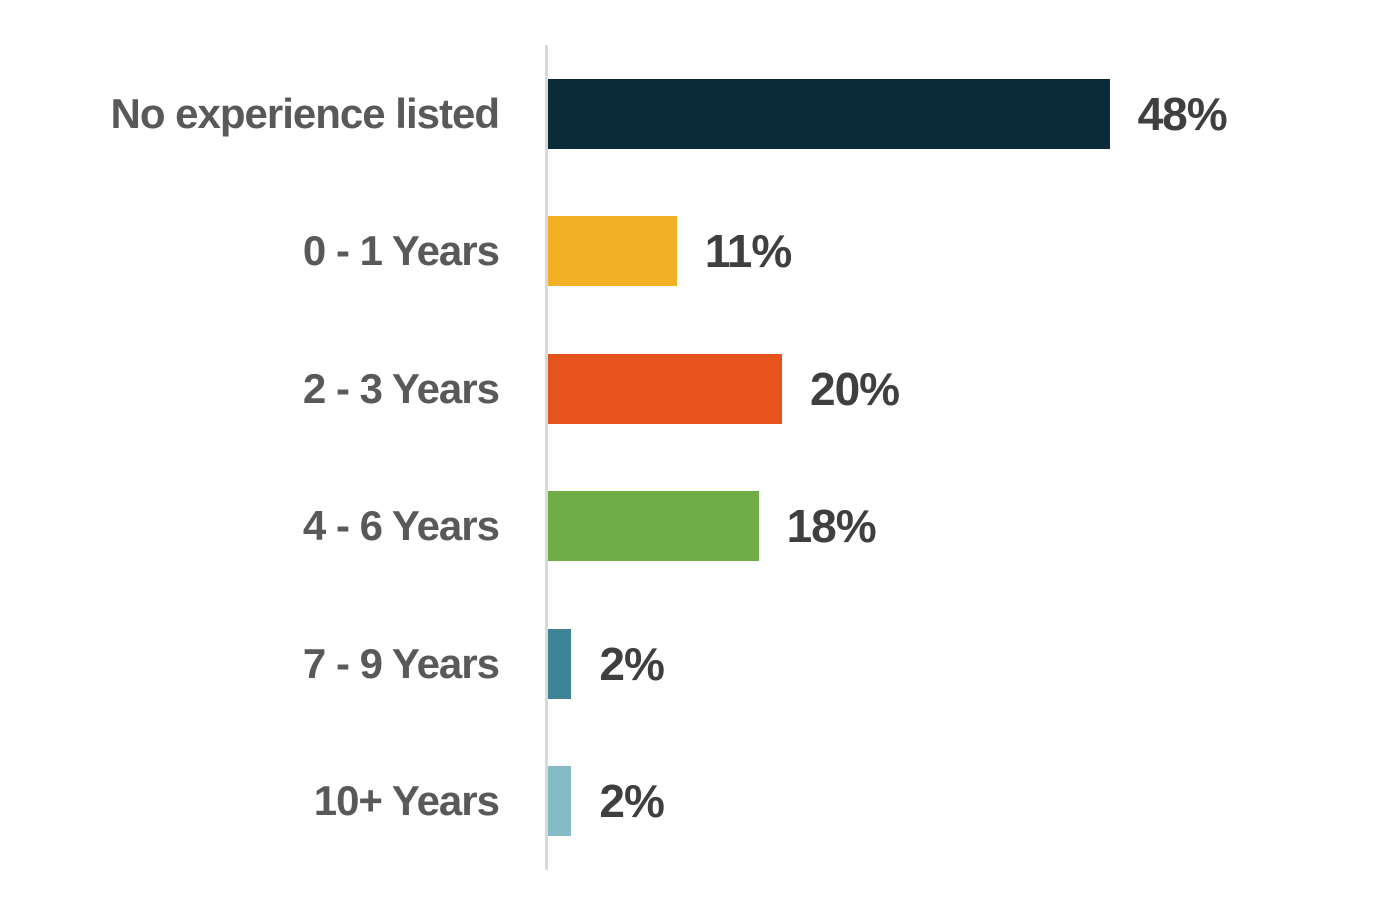 The image size is (1383, 920). Describe the element at coordinates (401, 663) in the screenshot. I see `category-label: 7 - 9 Years` at that location.